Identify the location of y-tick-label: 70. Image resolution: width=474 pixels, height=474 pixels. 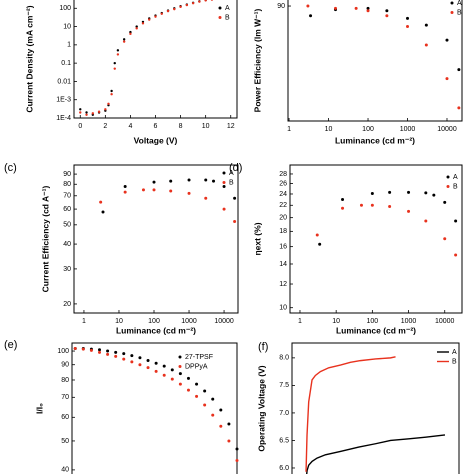
(65, 397).